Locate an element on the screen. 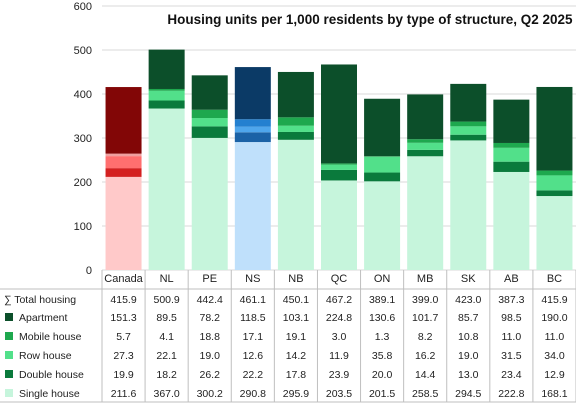 This screenshot has height=404, width=576. legend-swatch-mobile is located at coordinates (9, 336).